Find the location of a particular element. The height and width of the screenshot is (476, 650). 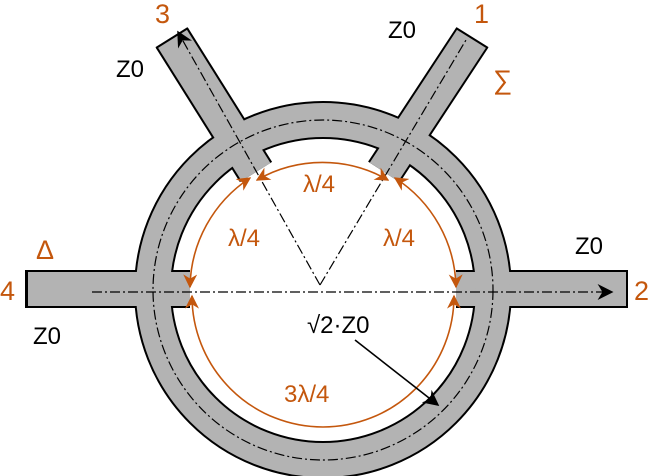

arc-right-quarter is located at coordinates (428, 233).